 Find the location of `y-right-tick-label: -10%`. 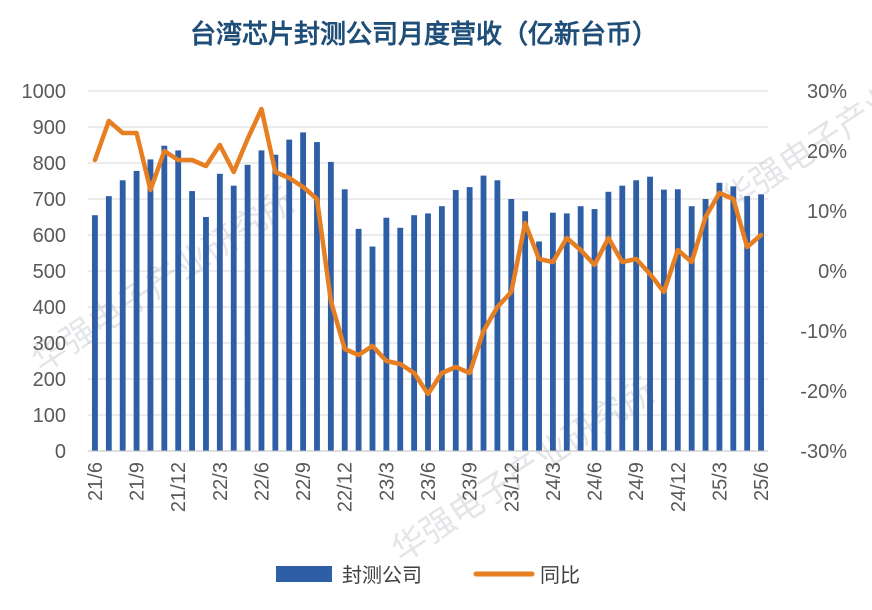

y-right-tick-label: -10% is located at coordinates (823, 332).